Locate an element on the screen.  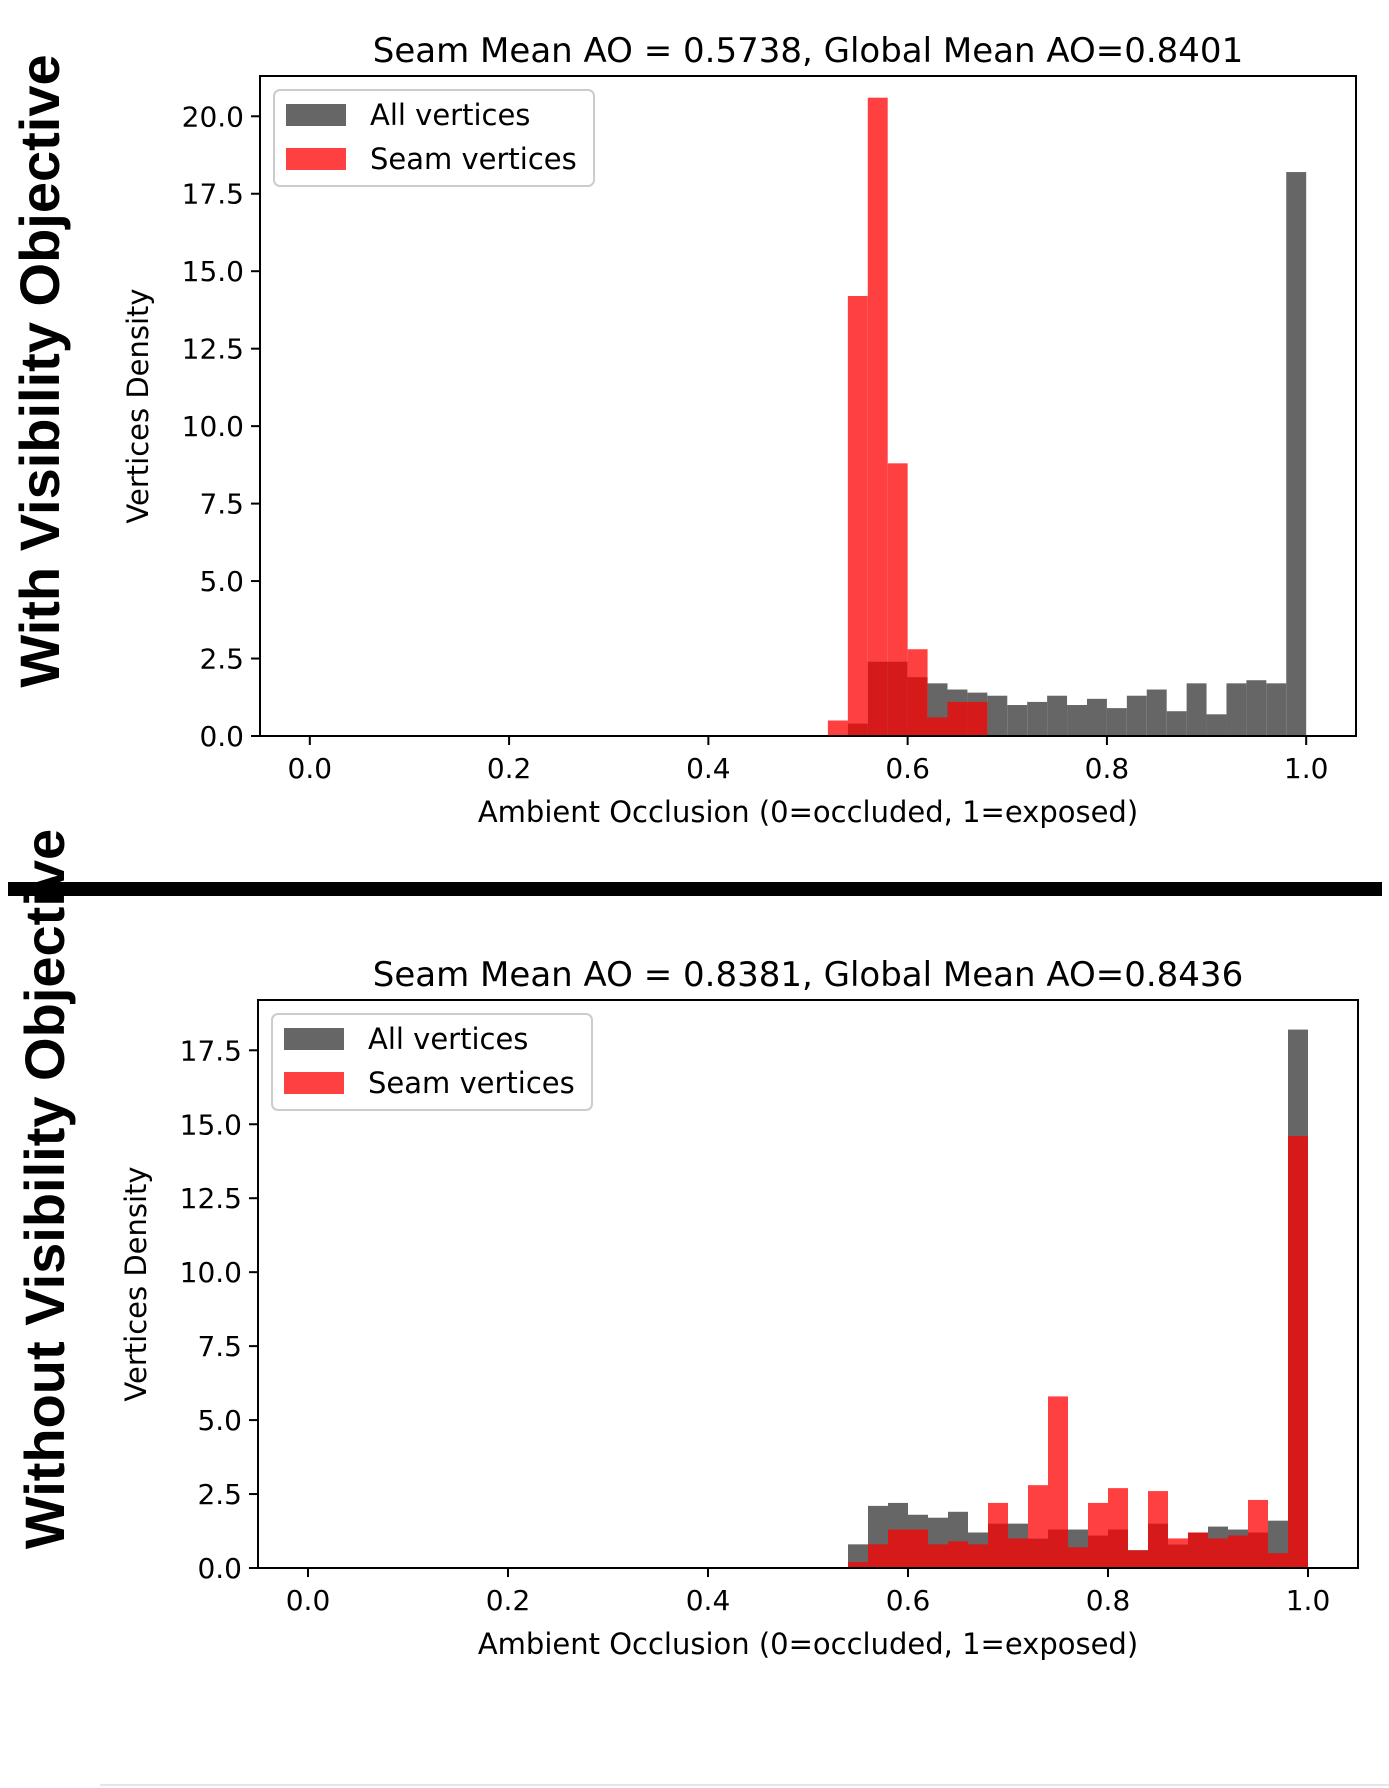
bottom-rule is located at coordinates (744, 1785).